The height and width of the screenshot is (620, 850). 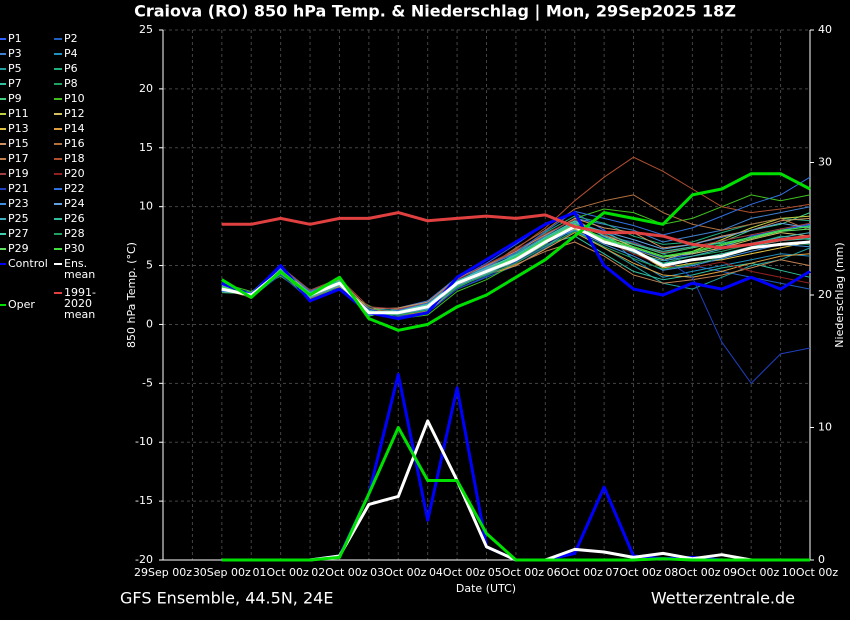 I want to click on y-tick-label: -5, so click(x=147, y=382).